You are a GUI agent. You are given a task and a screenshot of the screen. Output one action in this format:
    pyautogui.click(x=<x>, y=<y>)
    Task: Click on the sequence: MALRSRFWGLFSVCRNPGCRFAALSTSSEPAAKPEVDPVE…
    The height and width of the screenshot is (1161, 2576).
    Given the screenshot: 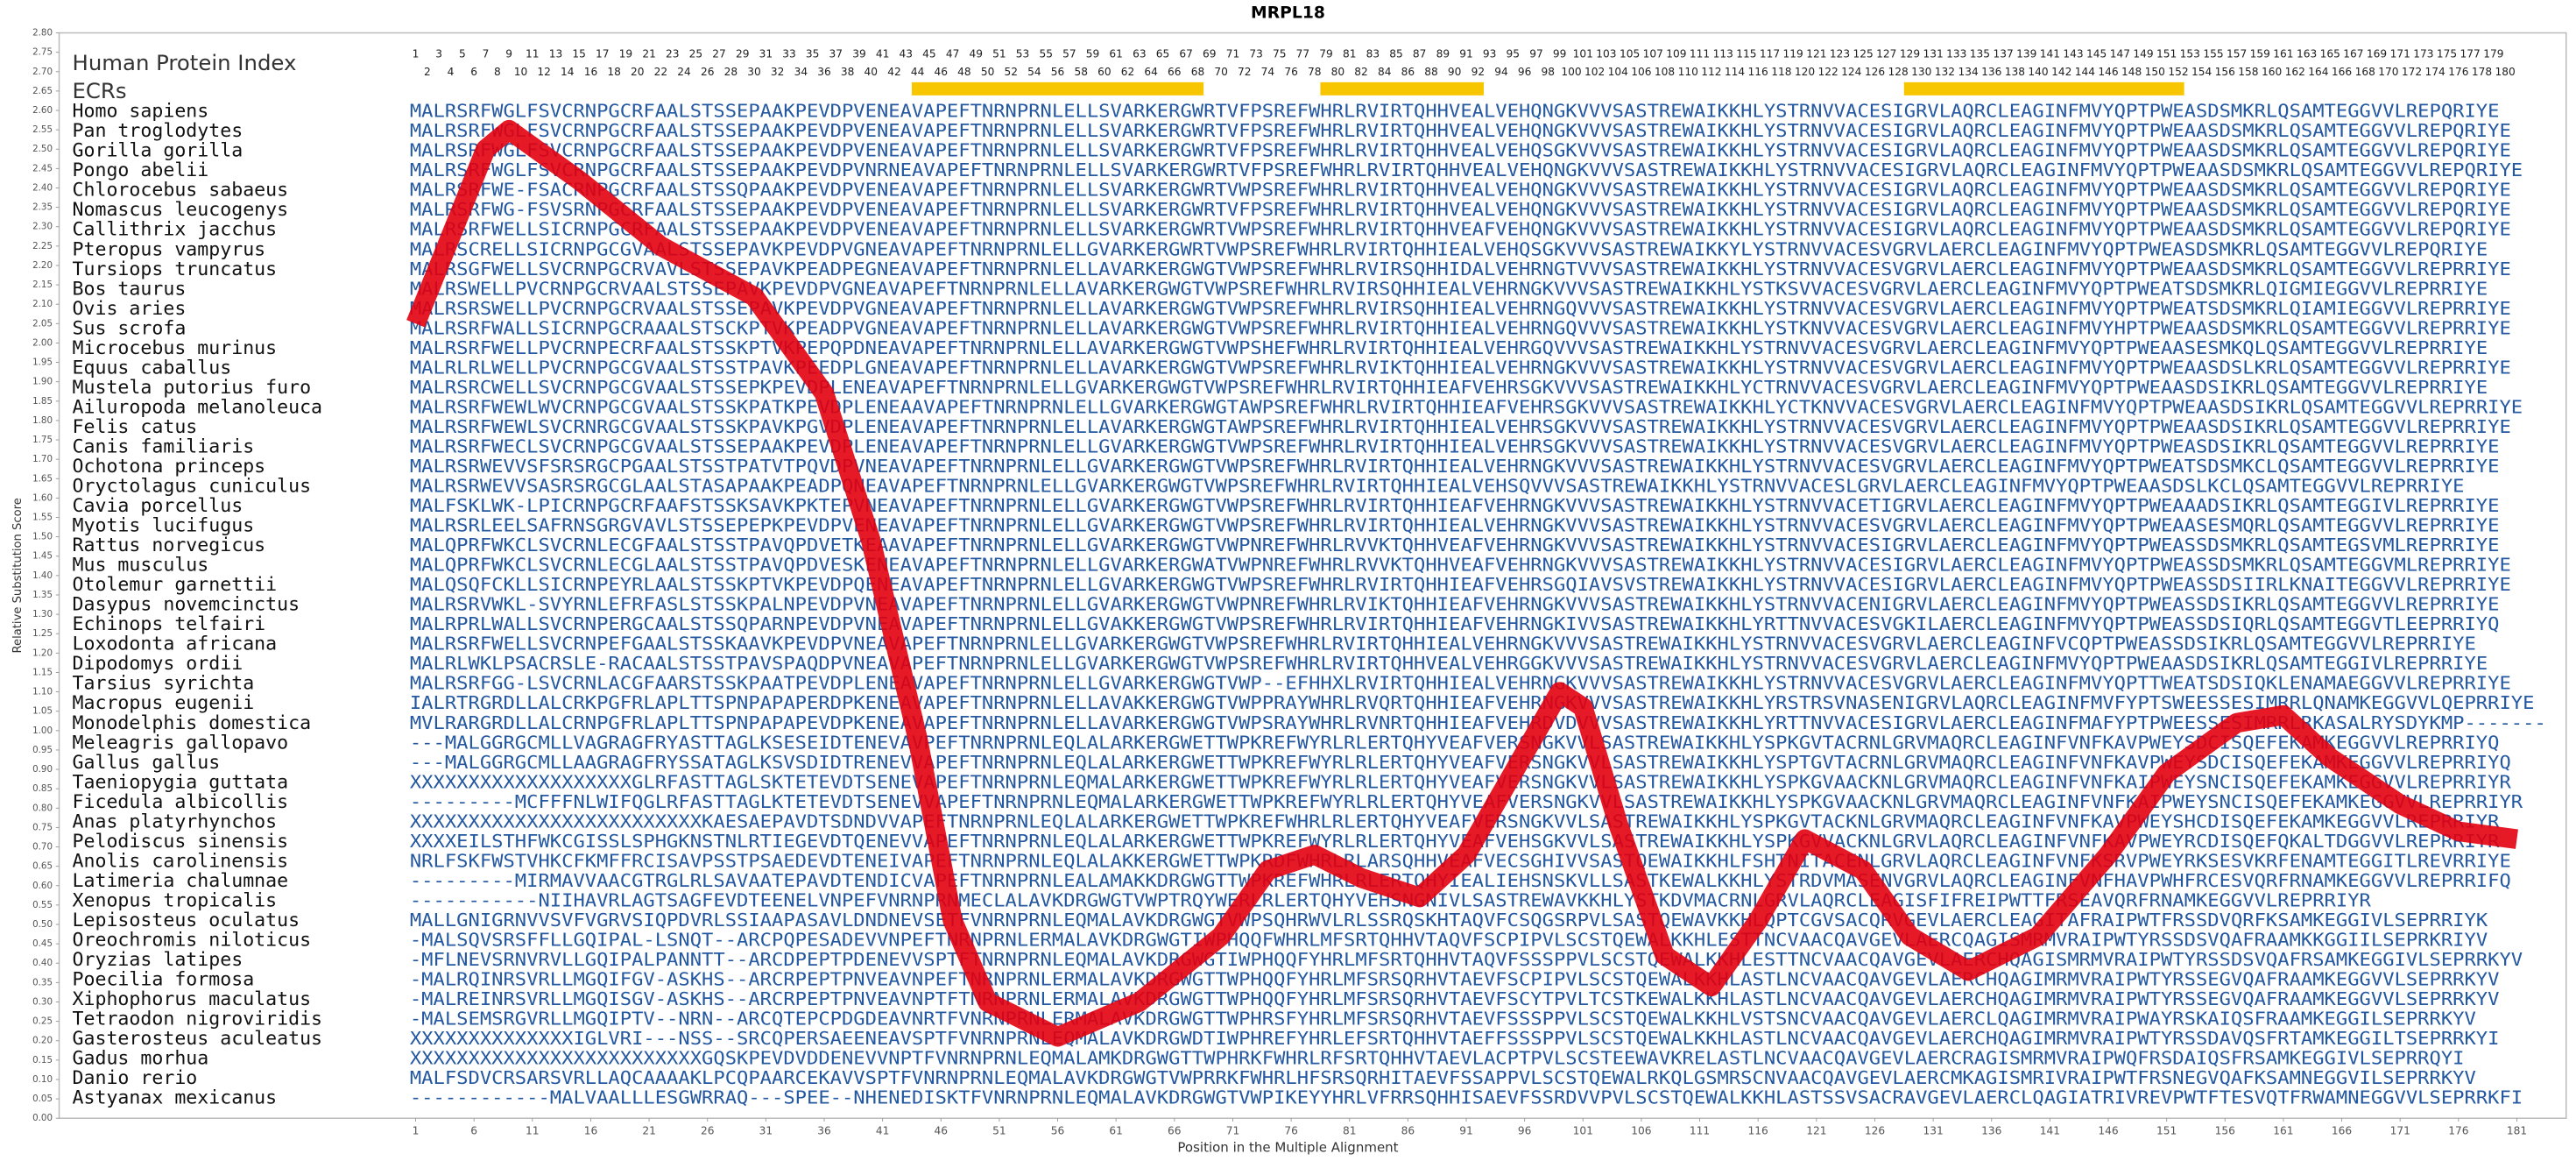 What is the action you would take?
    pyautogui.click(x=1460, y=130)
    